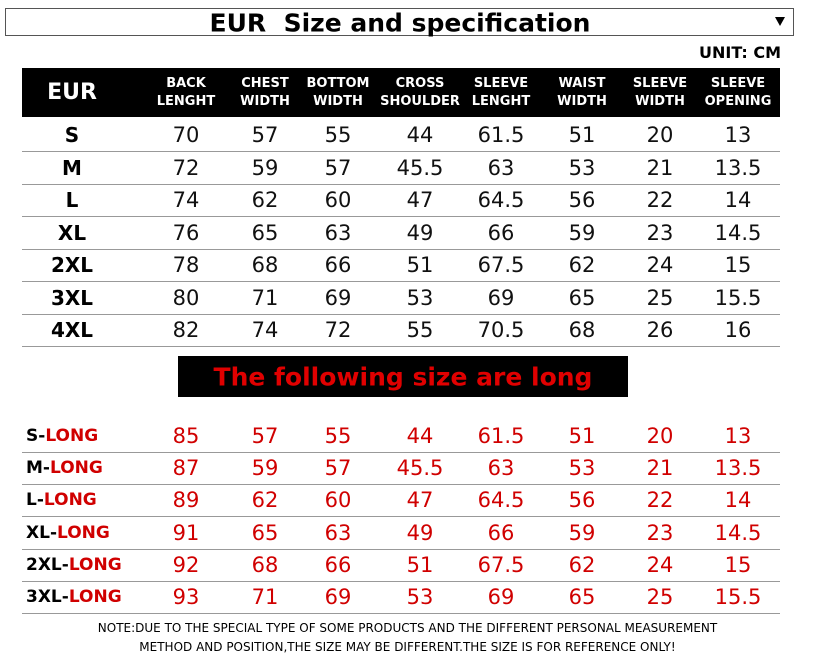  What do you see at coordinates (62, 436) in the screenshot?
I see `long-size-label: S-LONG` at bounding box center [62, 436].